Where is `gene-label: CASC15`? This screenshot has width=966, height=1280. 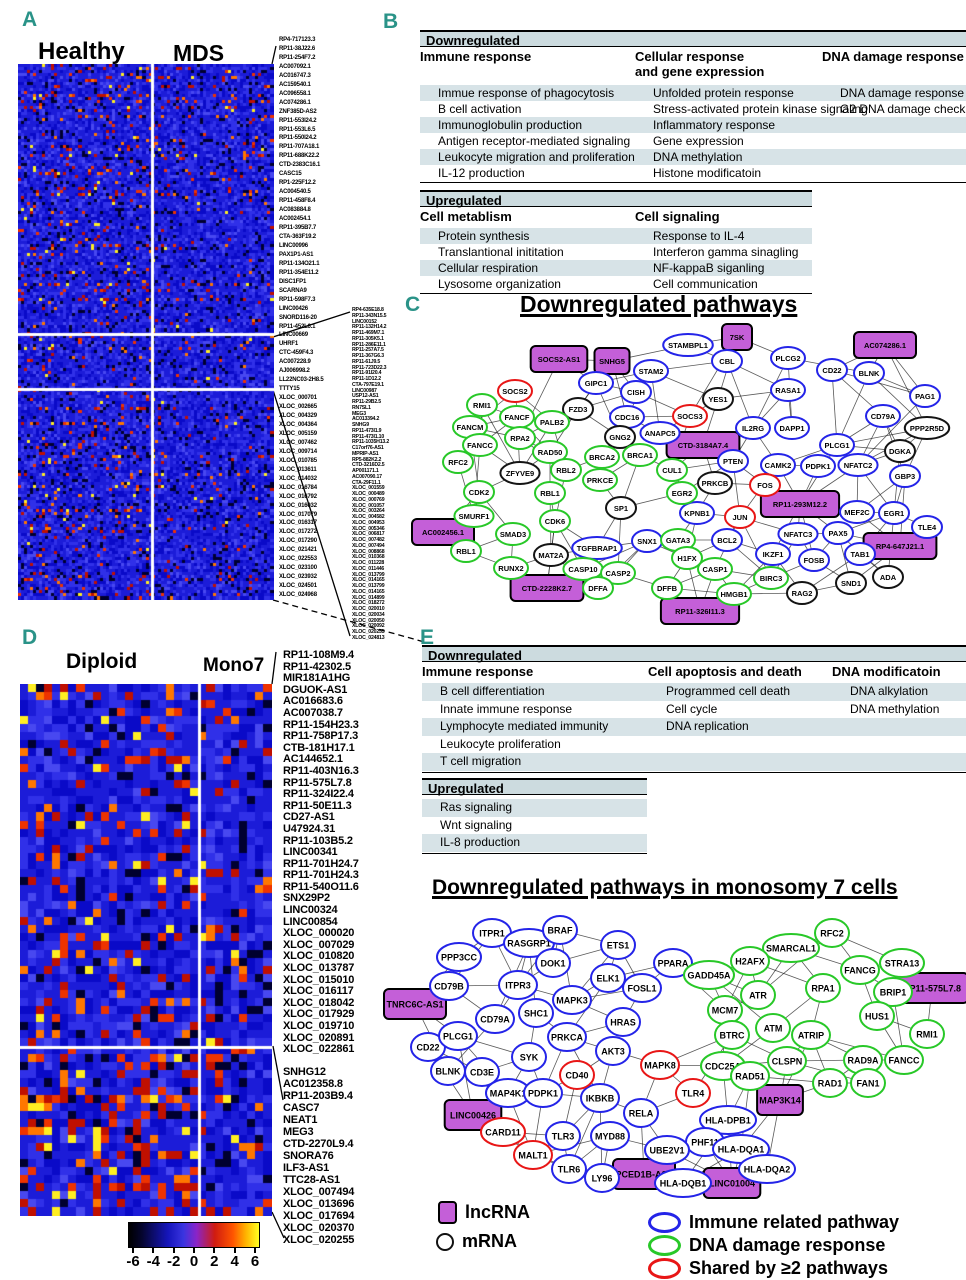 gene-label: CASC15 is located at coordinates (290, 174).